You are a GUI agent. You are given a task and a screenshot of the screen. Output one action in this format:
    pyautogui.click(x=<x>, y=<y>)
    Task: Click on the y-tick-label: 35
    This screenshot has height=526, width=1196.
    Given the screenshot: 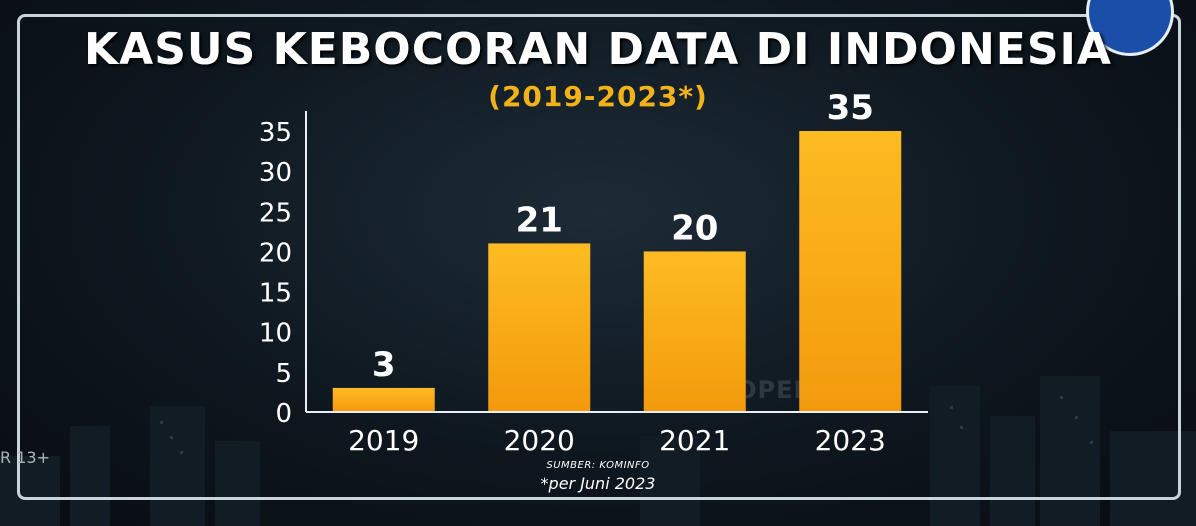 What is the action you would take?
    pyautogui.click(x=275, y=133)
    